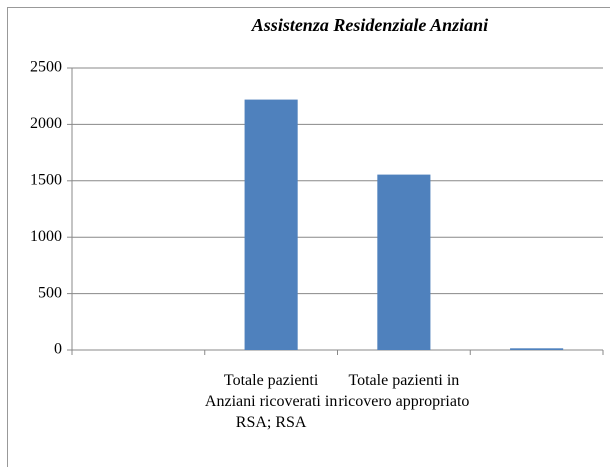  What do you see at coordinates (46, 236) in the screenshot?
I see `y-tick-label: 1000` at bounding box center [46, 236].